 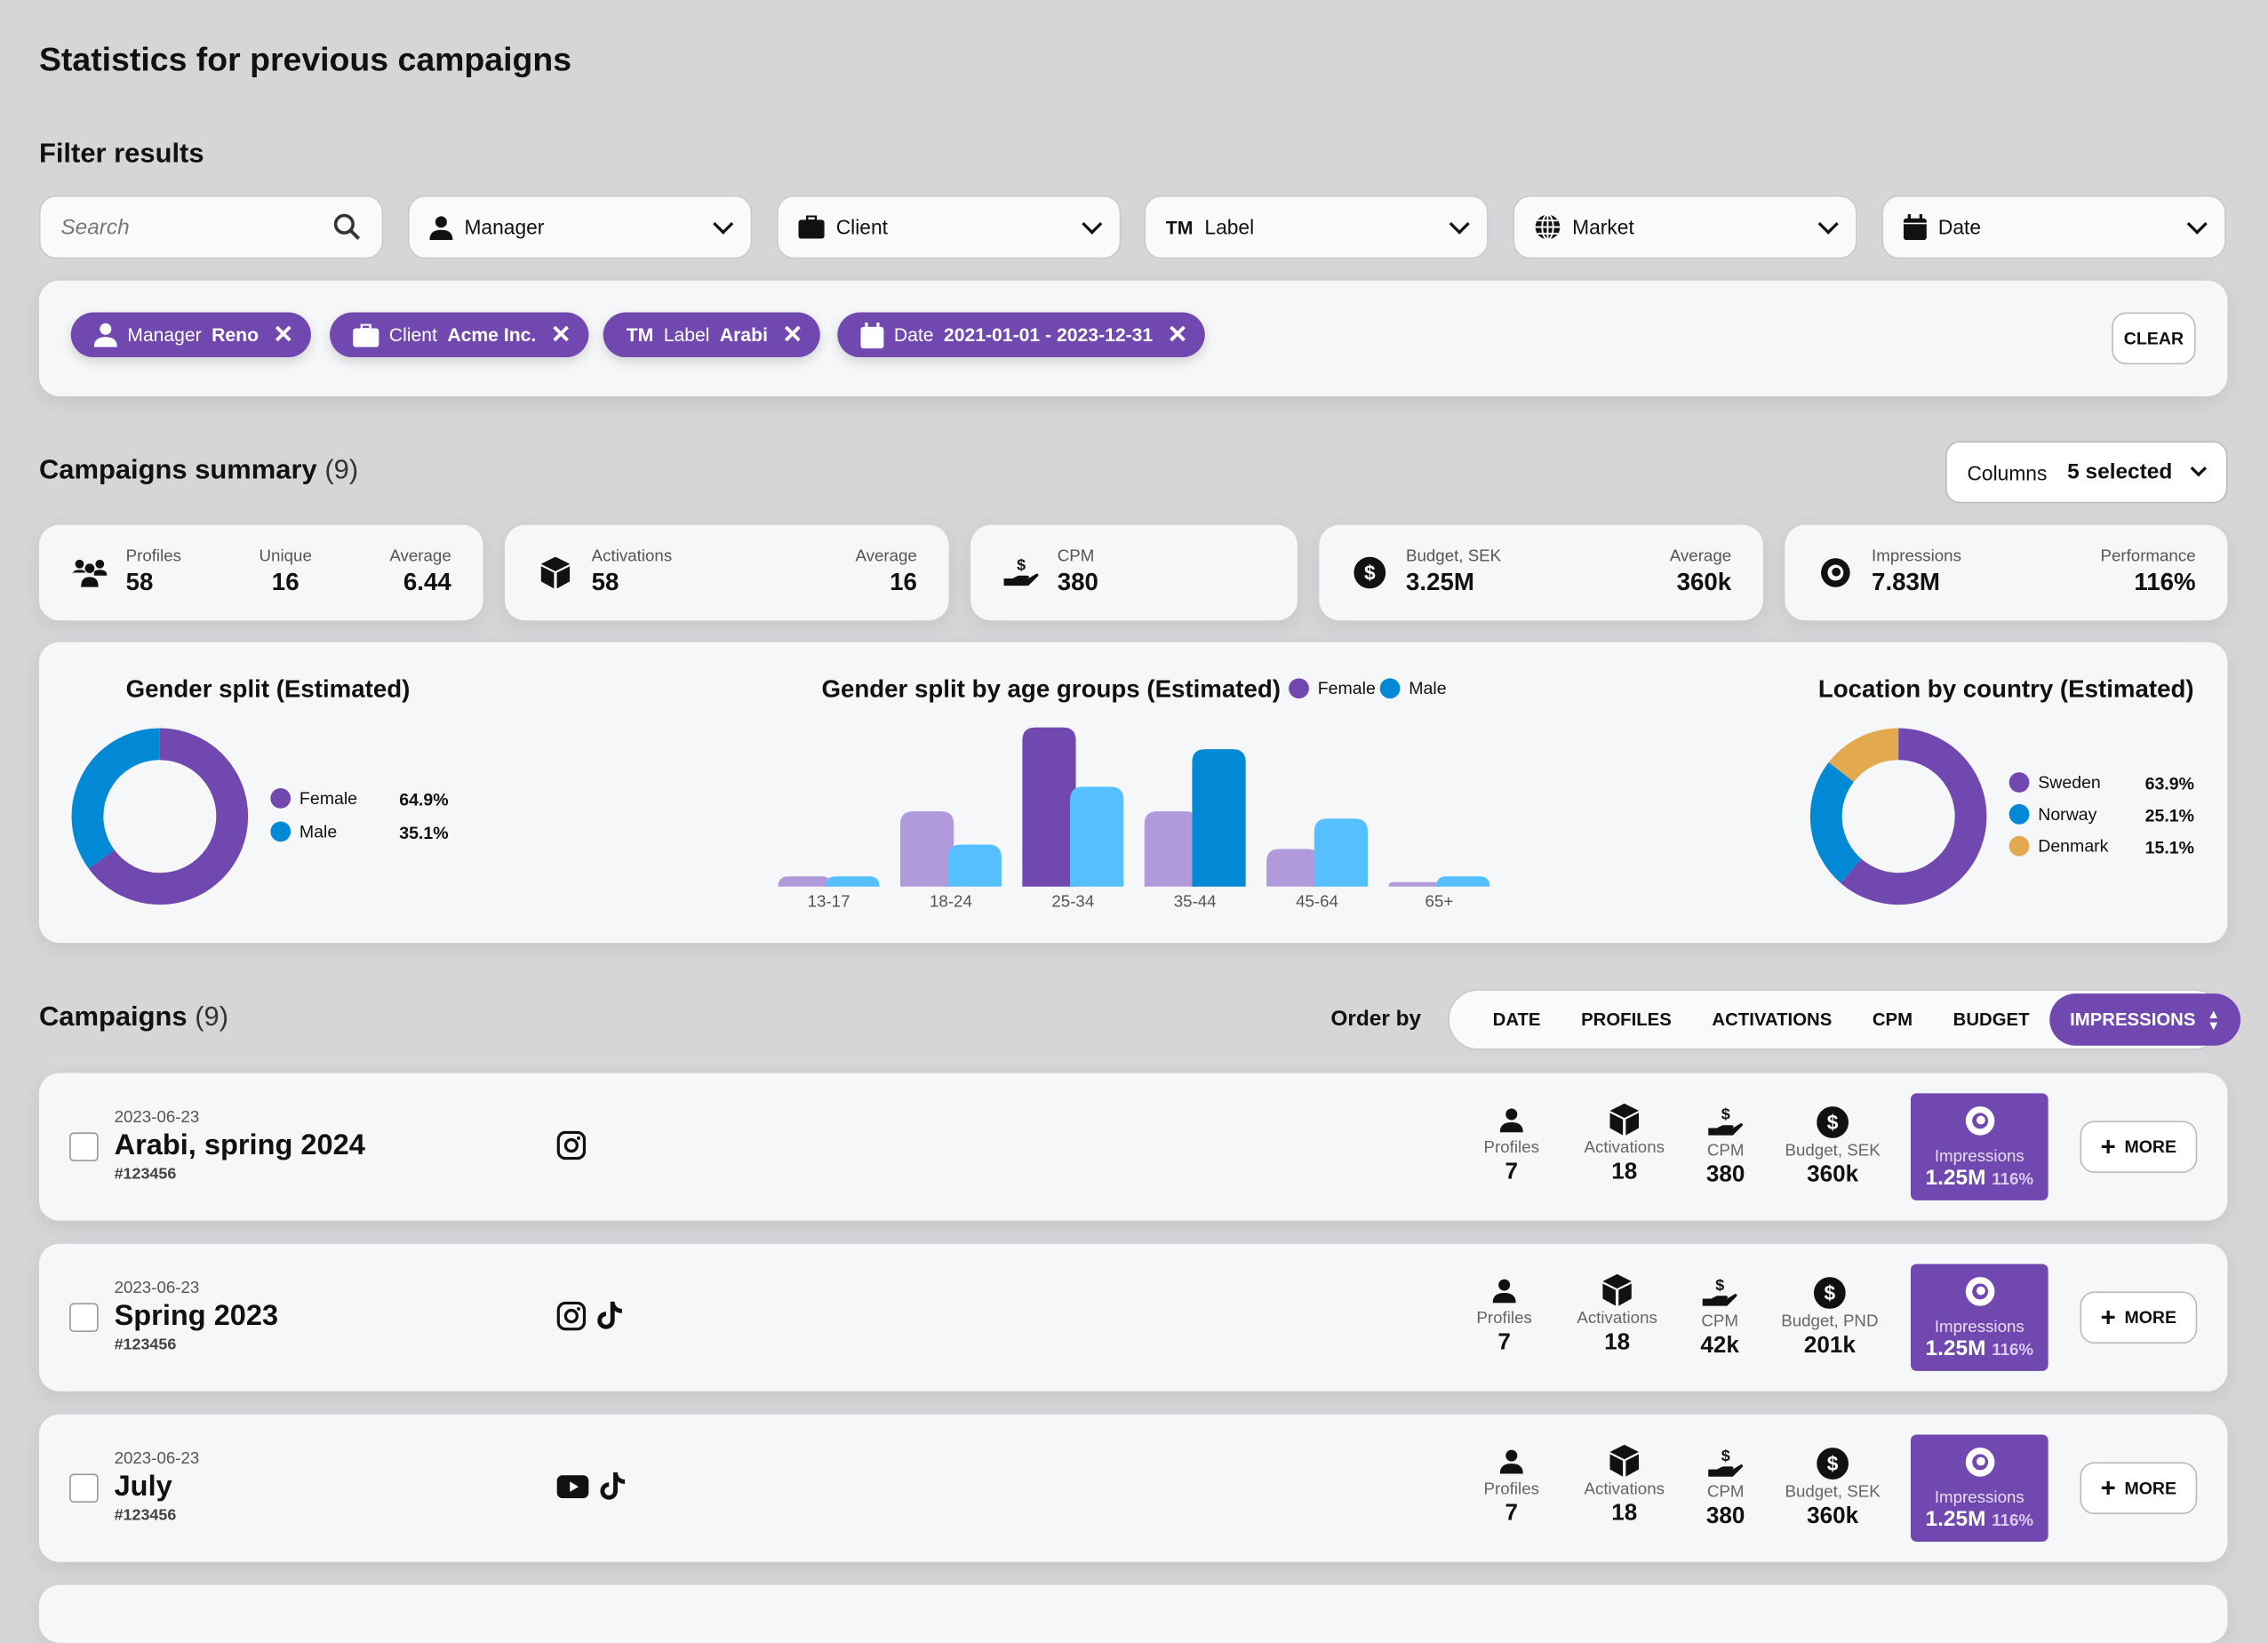 I want to click on campaign-name: July, so click(x=143, y=1487).